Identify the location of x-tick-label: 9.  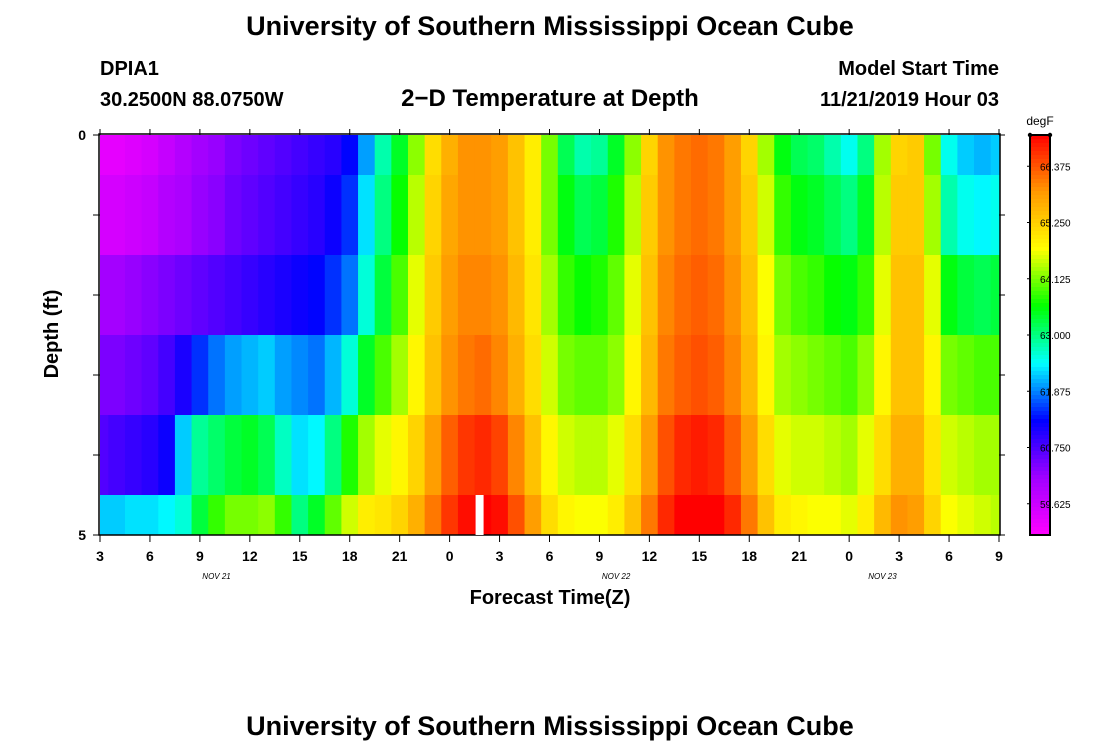
(600, 556).